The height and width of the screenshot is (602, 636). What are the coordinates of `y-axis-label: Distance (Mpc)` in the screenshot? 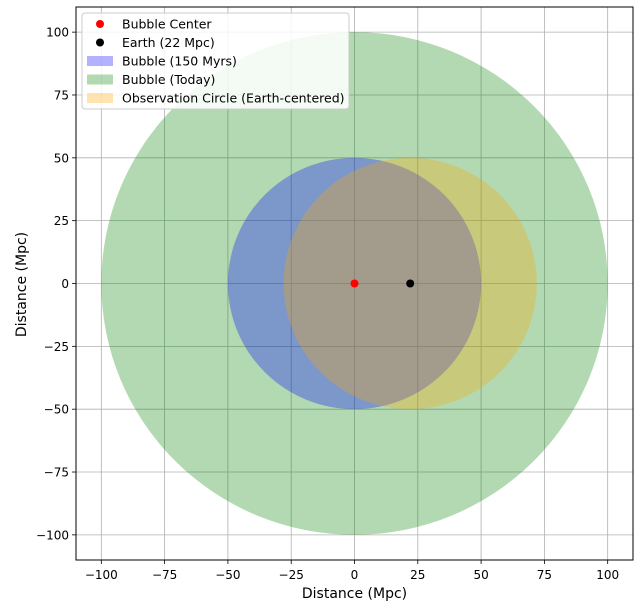 It's located at (22, 284).